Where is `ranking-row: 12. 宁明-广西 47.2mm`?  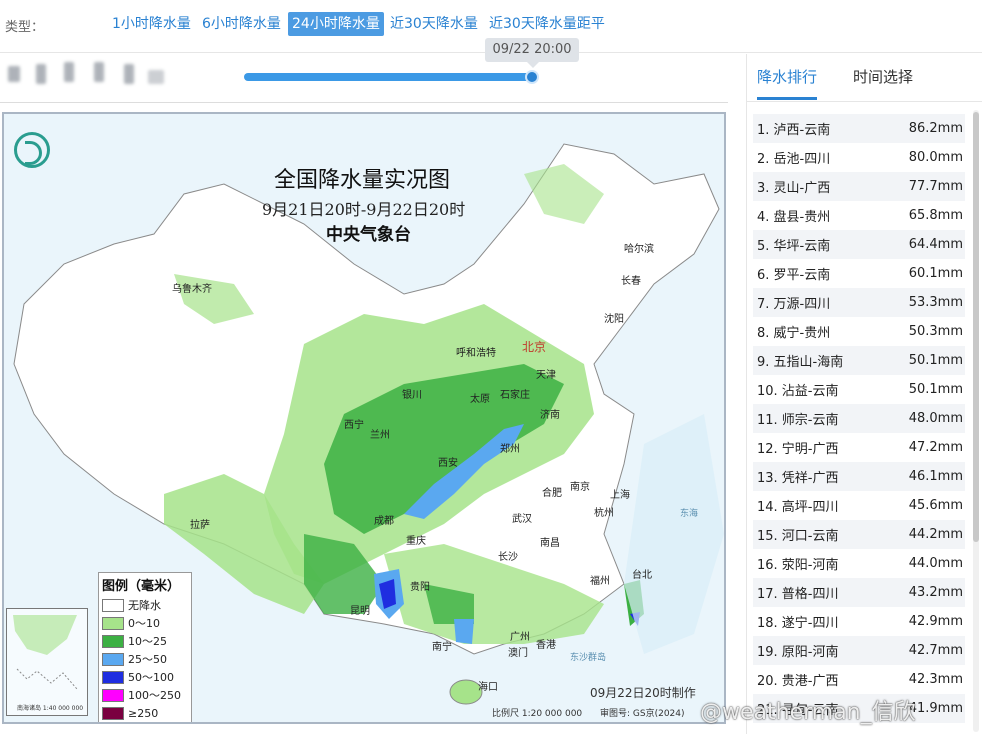 ranking-row: 12. 宁明-广西 47.2mm is located at coordinates (859, 447).